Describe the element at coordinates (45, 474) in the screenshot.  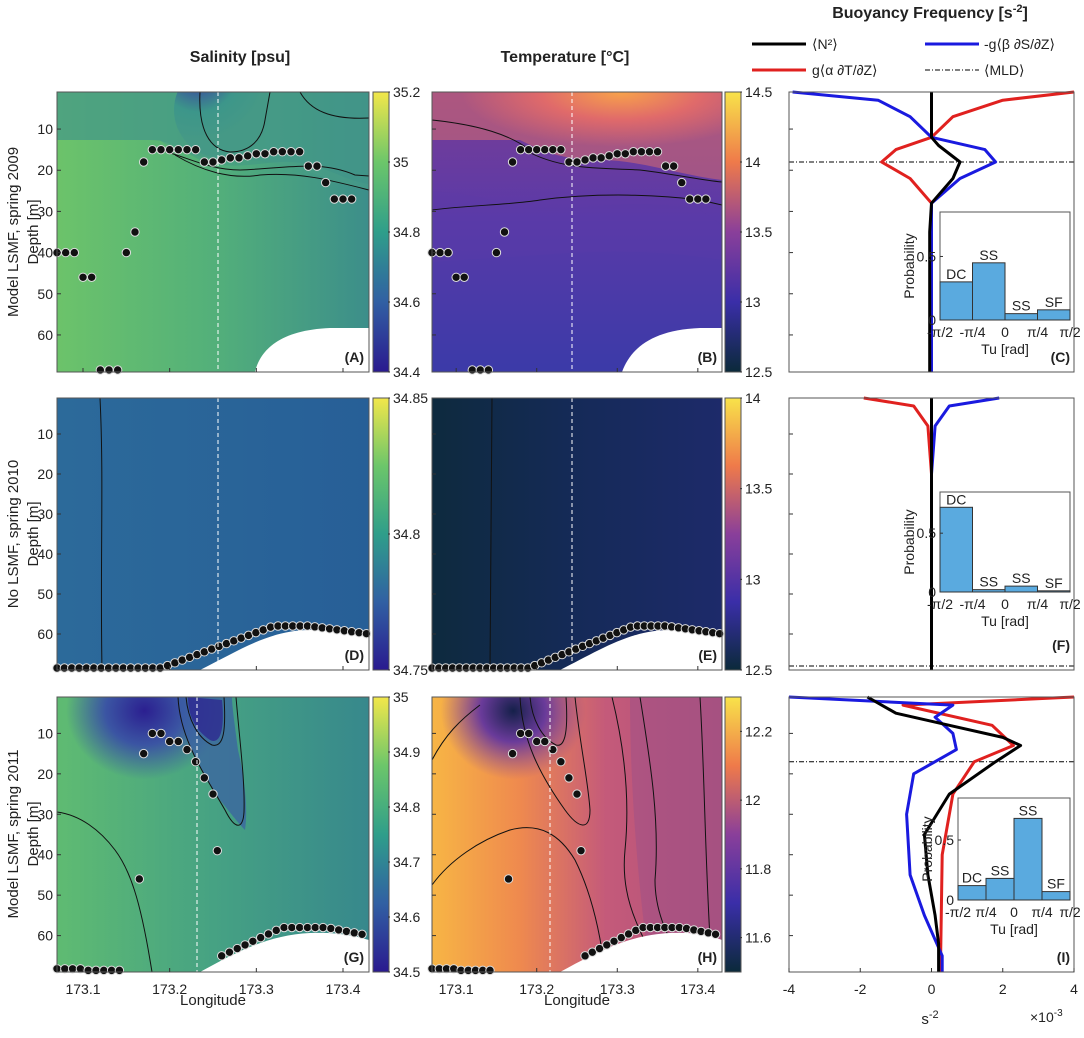
I see `depth-tick-label: 20` at that location.